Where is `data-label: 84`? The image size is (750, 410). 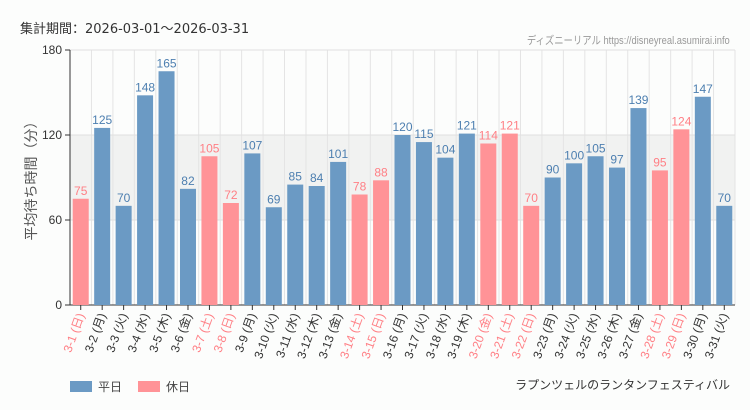
data-label: 84 is located at coordinates (317, 178).